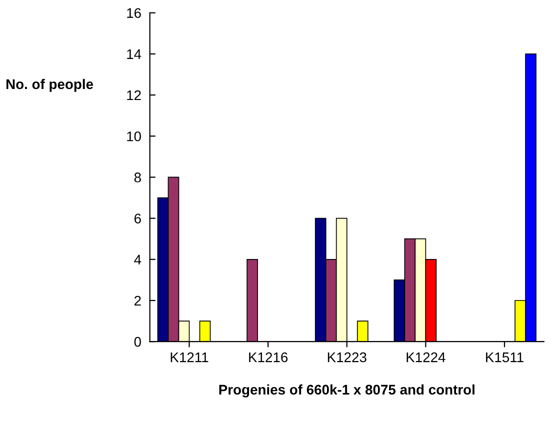  Describe the element at coordinates (189, 357) in the screenshot. I see `x-tick-label: K1211` at that location.